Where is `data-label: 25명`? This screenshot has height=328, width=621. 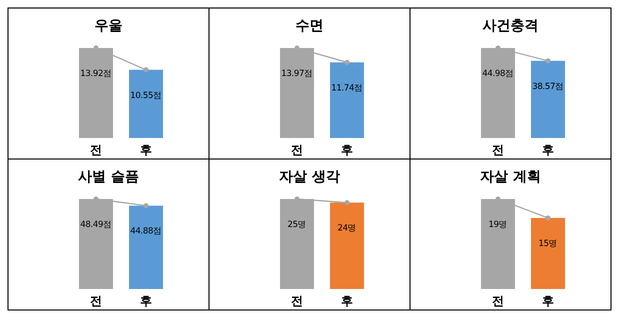 data-label: 25명 is located at coordinates (297, 225).